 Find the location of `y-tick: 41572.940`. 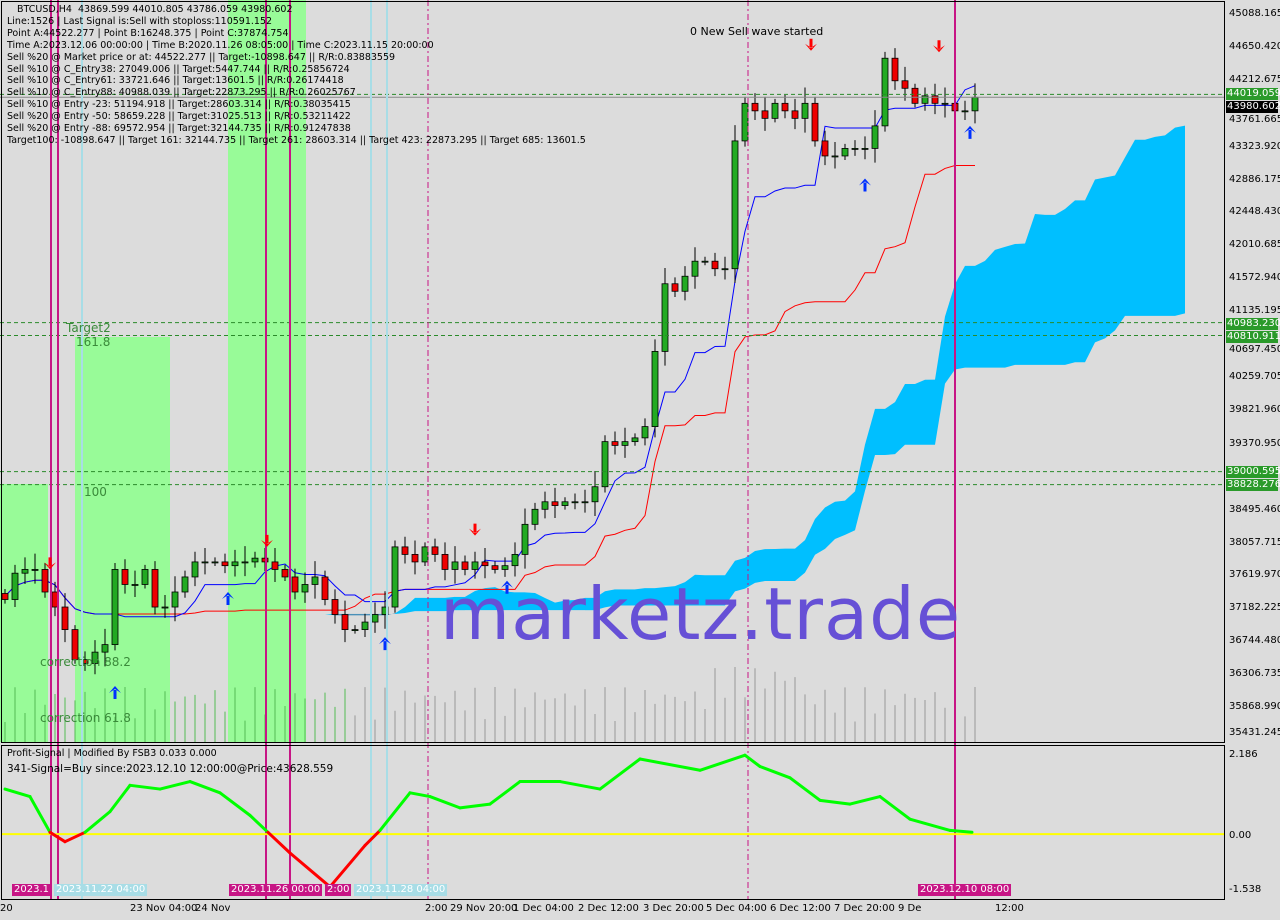

y-tick: 41572.940 is located at coordinates (1254, 278).